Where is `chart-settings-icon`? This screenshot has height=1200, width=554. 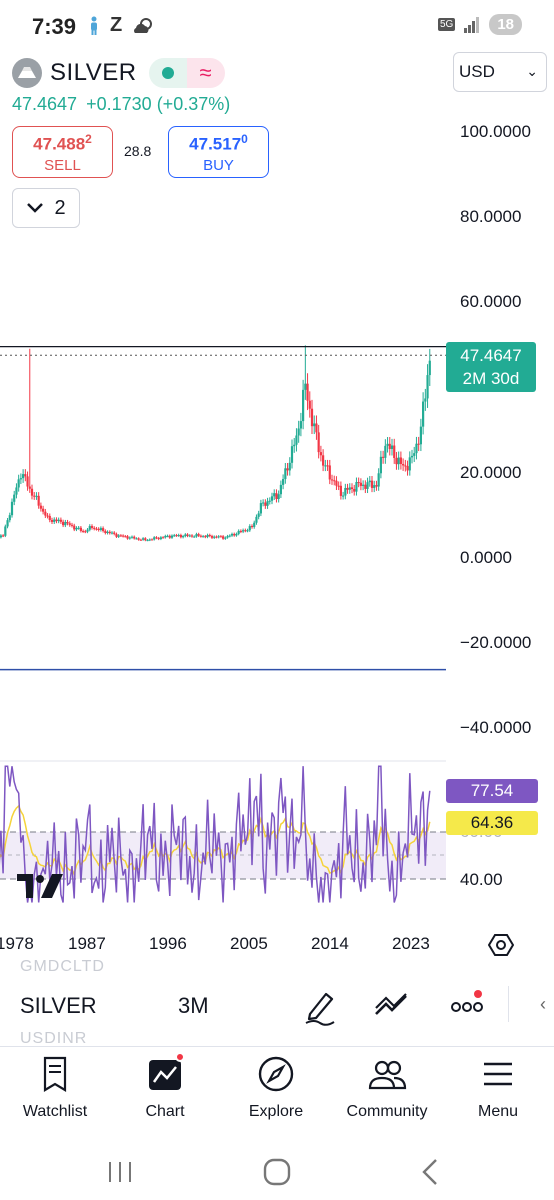
chart-settings-icon is located at coordinates (501, 945).